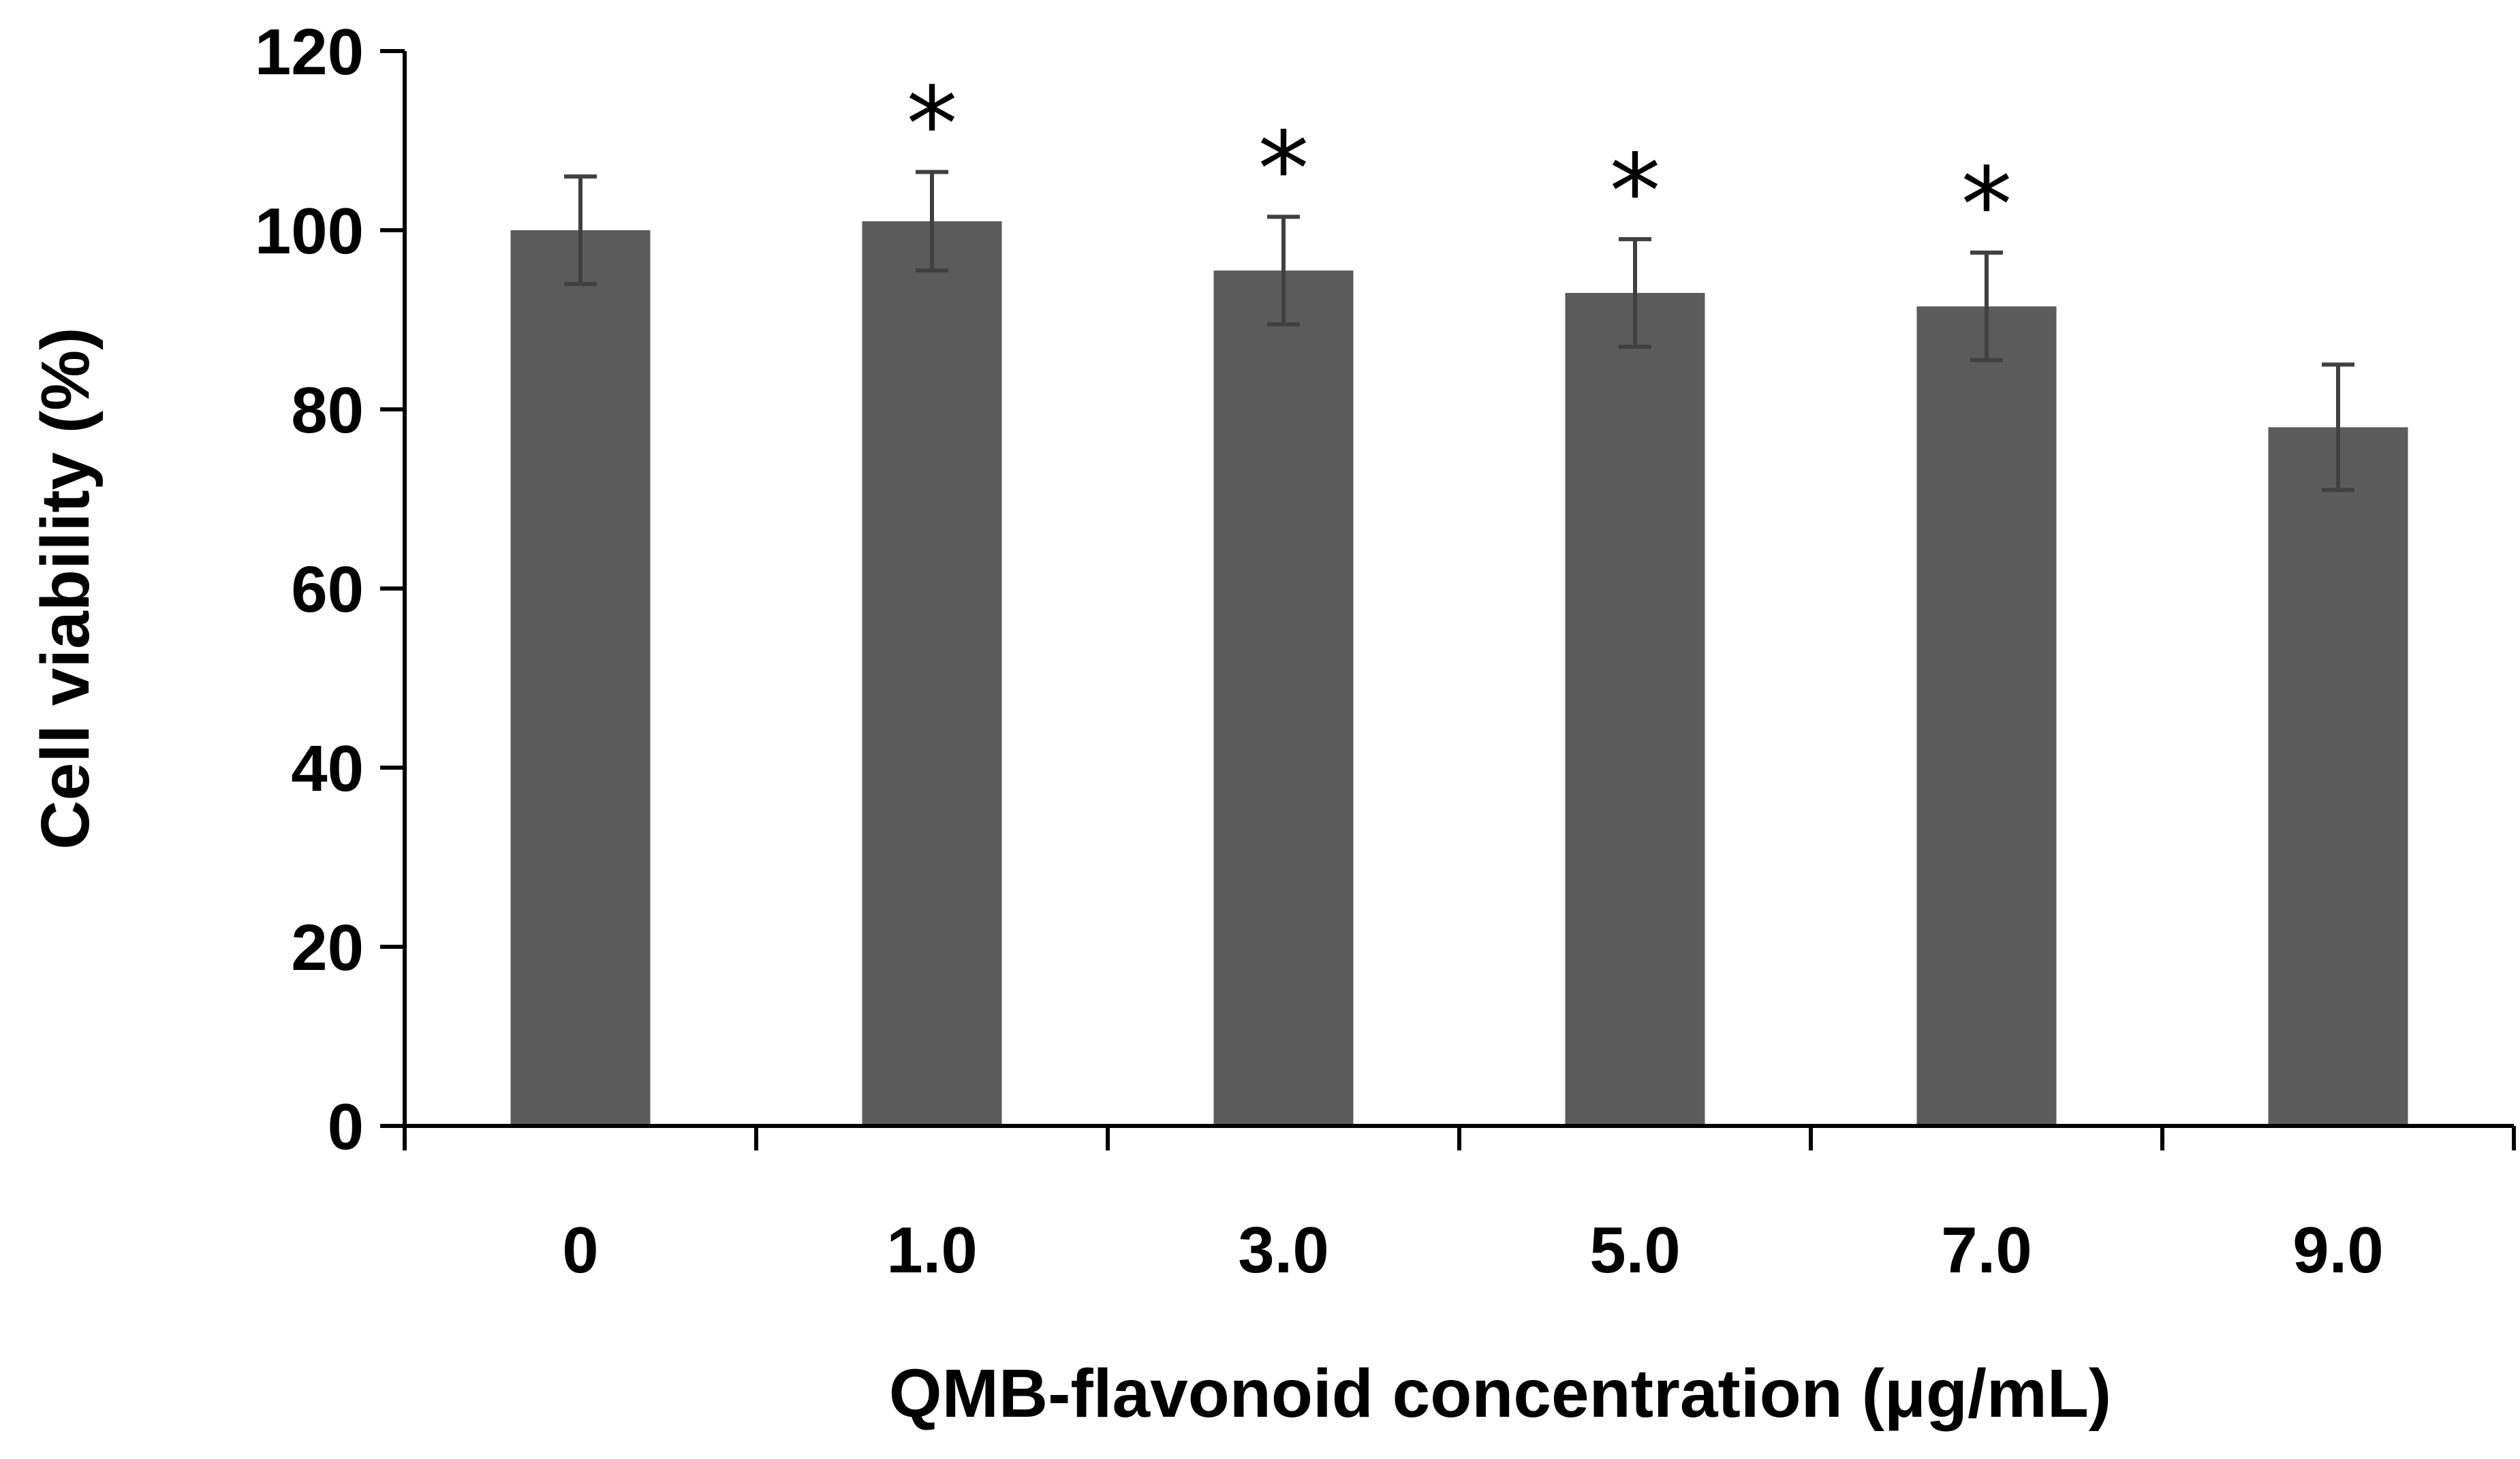 Image resolution: width=2520 pixels, height=1459 pixels. Describe the element at coordinates (1500, 1393) in the screenshot. I see `x-axis-title: QMB-flavonoid concentration (μg/mL)` at that location.